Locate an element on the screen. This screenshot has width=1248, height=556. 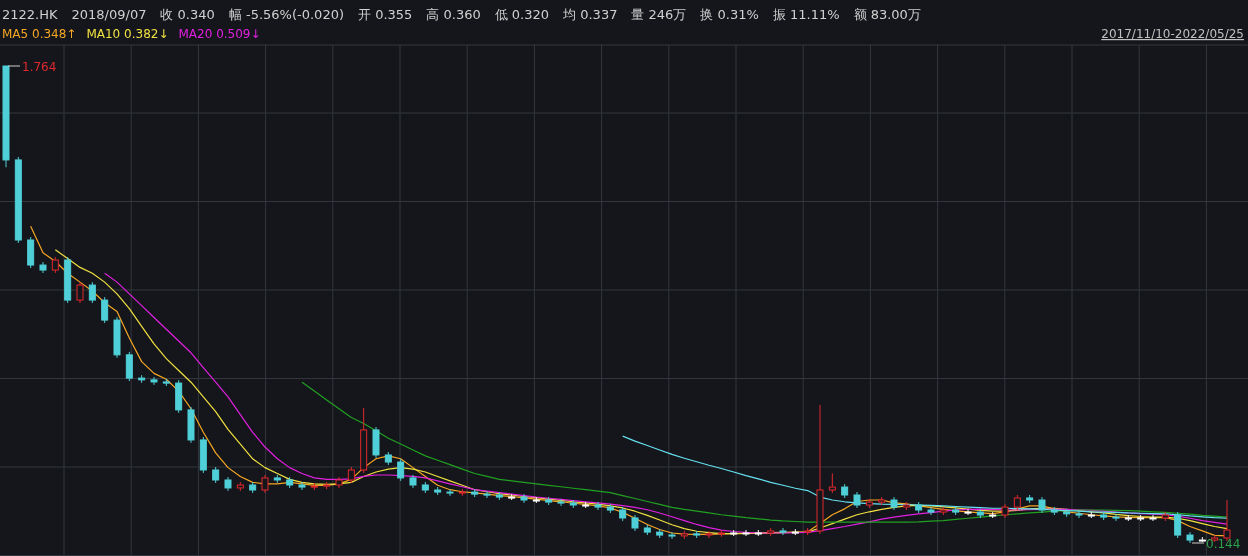
text: 幅 -5.56%(-0.020) is located at coordinates (286, 14).